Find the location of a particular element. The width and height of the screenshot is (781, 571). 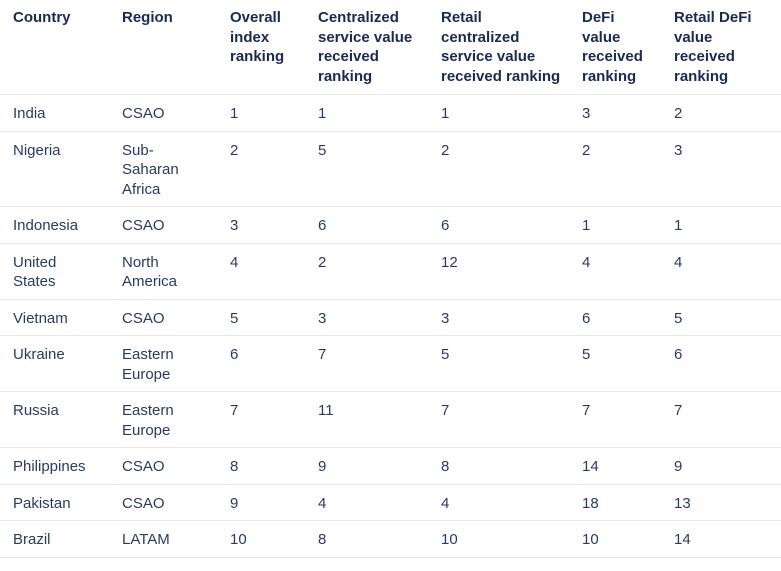

table-row: Nigeria Sub-Saharan Africa 2 5 2 2 3 is located at coordinates (390, 169).